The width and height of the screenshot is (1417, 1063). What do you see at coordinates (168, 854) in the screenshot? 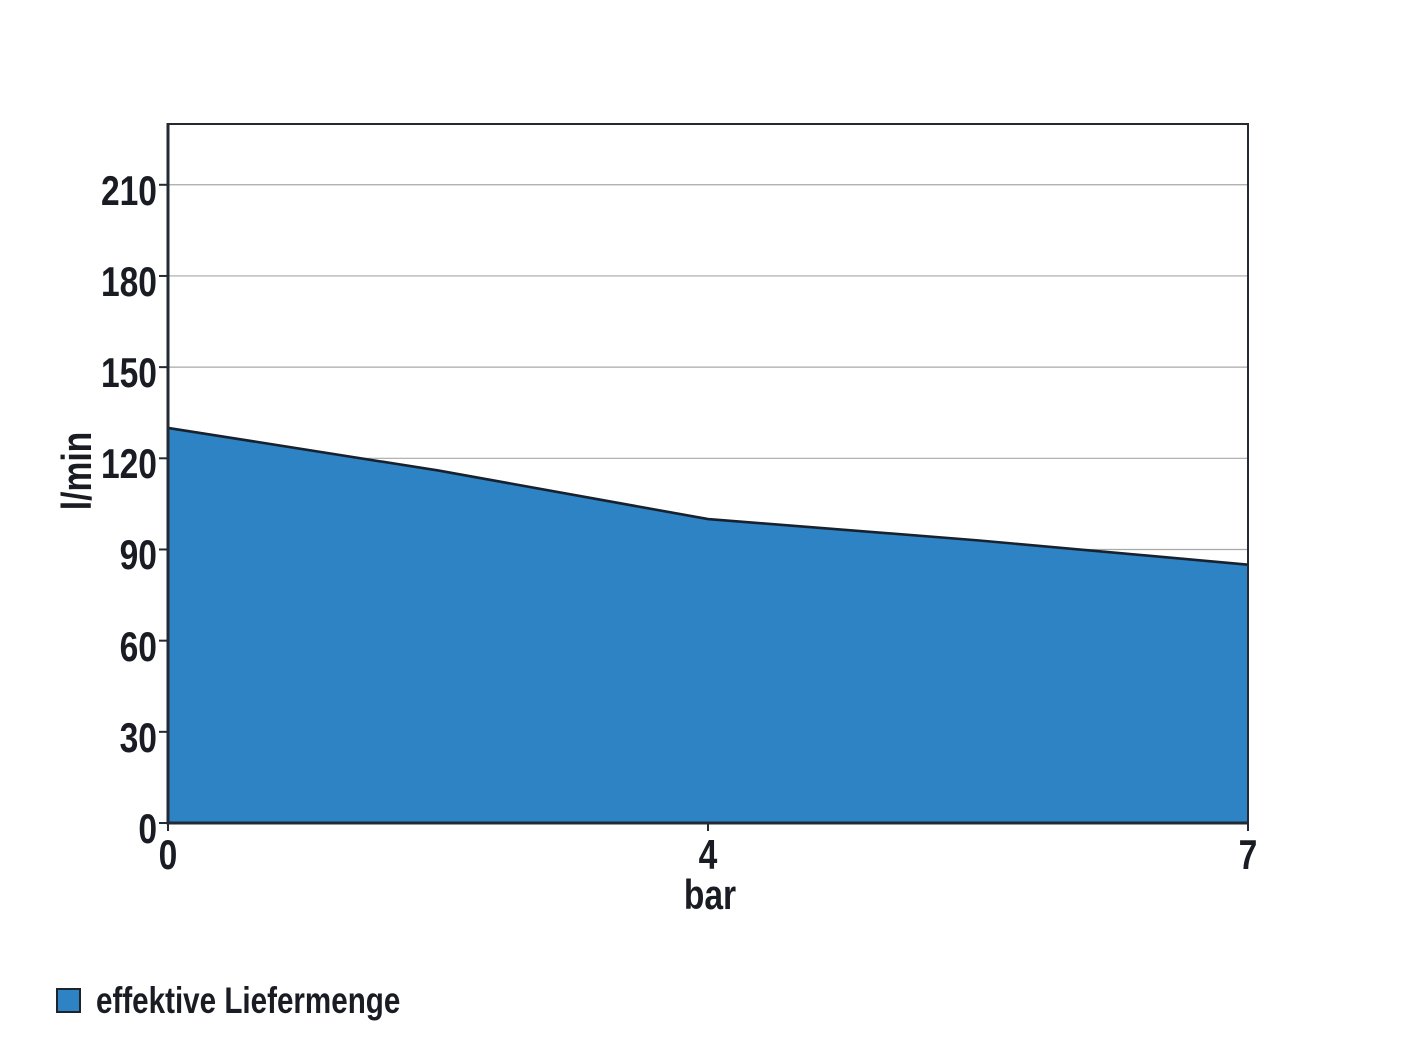
I see `x-tick-label-0: 0` at bounding box center [168, 854].